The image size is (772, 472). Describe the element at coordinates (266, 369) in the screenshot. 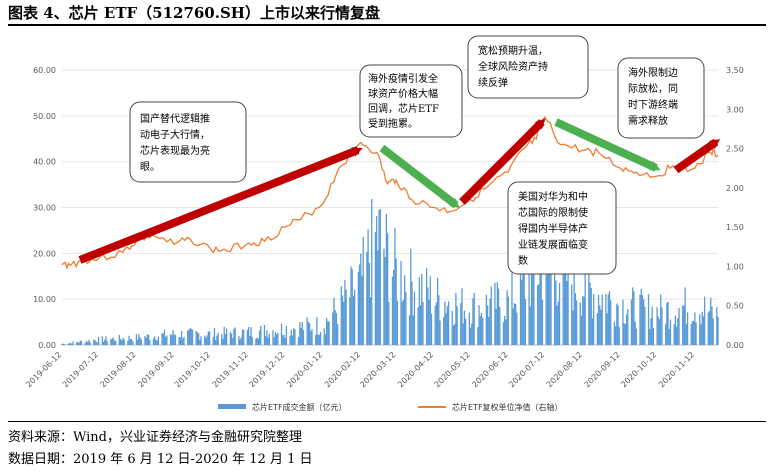

I see `x-tick-label: 2019-12-12` at that location.